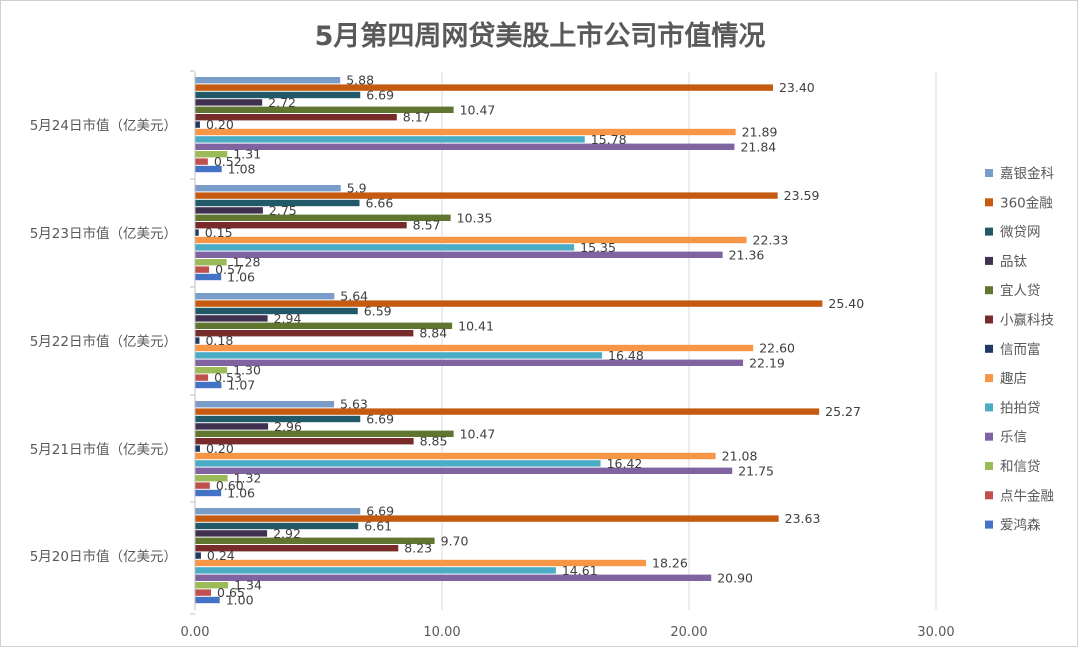 The image size is (1080, 649). I want to click on data-label: 0.60, so click(230, 485).